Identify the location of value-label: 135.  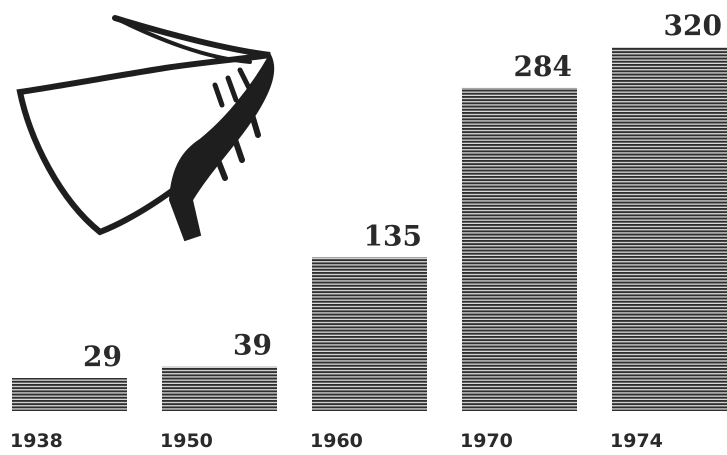
(393, 235).